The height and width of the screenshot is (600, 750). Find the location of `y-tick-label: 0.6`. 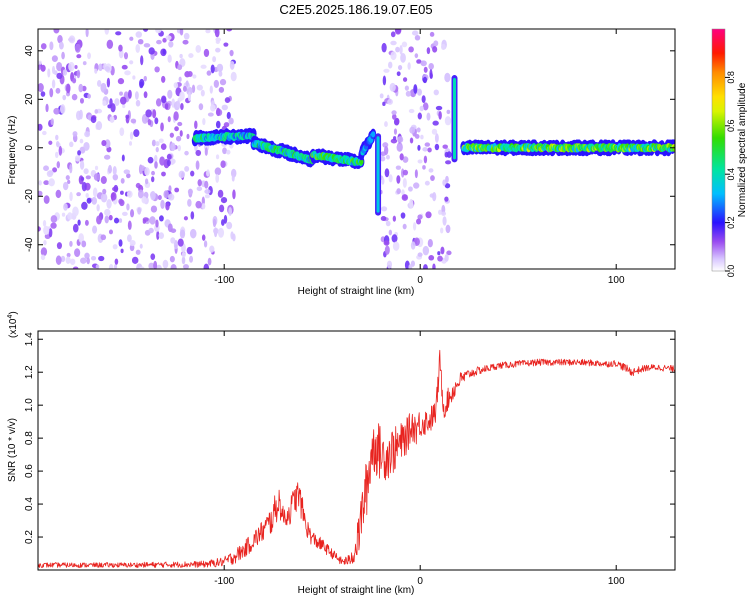

y-tick-label: 0.6 is located at coordinates (29, 471).